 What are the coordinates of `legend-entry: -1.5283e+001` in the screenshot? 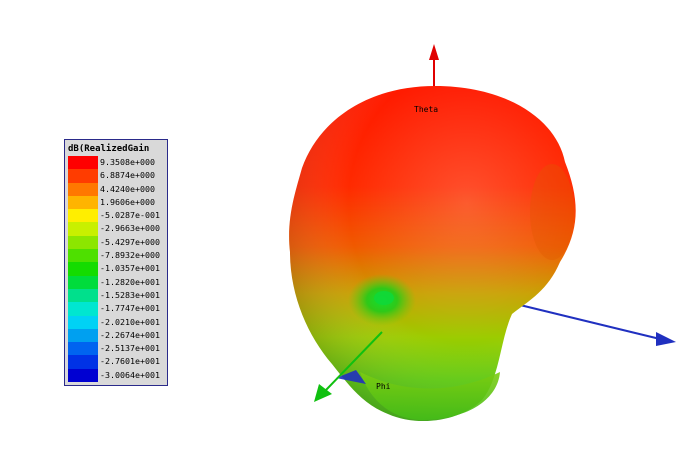 It's located at (116, 295).